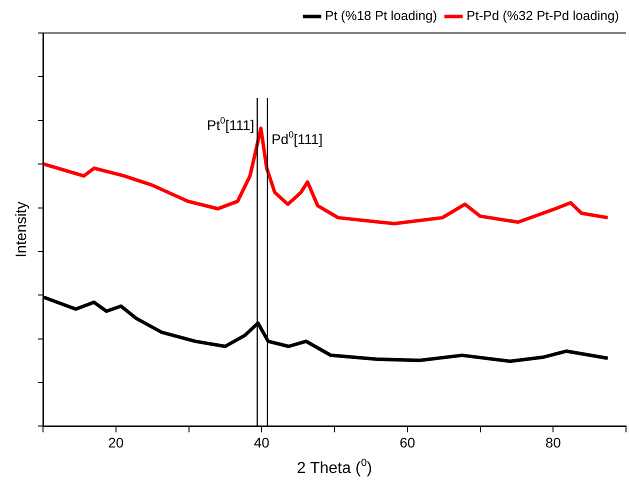 The width and height of the screenshot is (629, 485). Describe the element at coordinates (553, 442) in the screenshot. I see `x-tick-label: 80` at that location.